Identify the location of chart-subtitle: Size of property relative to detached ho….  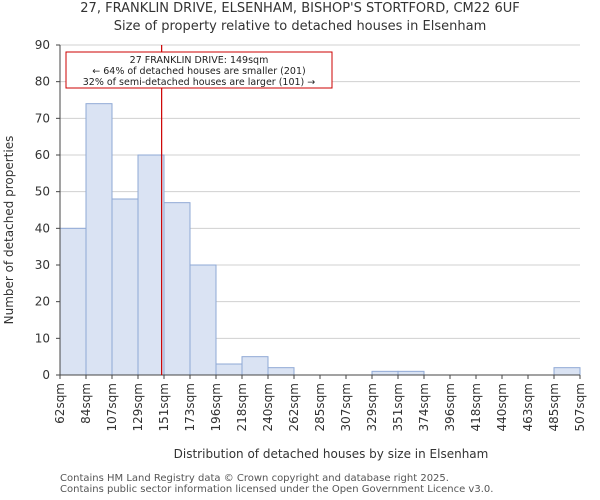
(300, 26).